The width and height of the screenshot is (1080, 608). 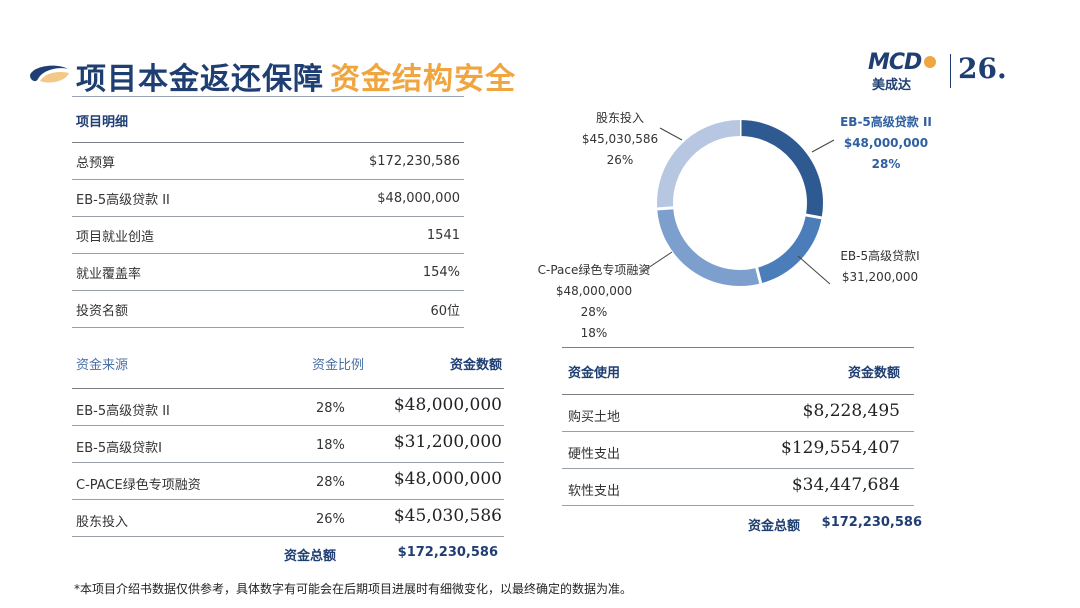 What do you see at coordinates (49, 74) in the screenshot?
I see `title-swoosh-icon` at bounding box center [49, 74].